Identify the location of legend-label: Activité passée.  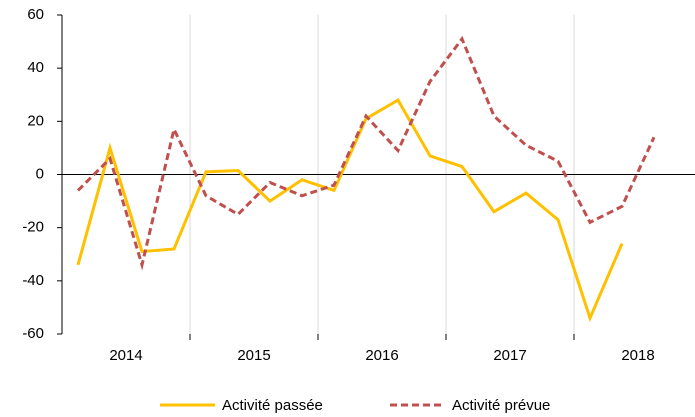
(272, 405).